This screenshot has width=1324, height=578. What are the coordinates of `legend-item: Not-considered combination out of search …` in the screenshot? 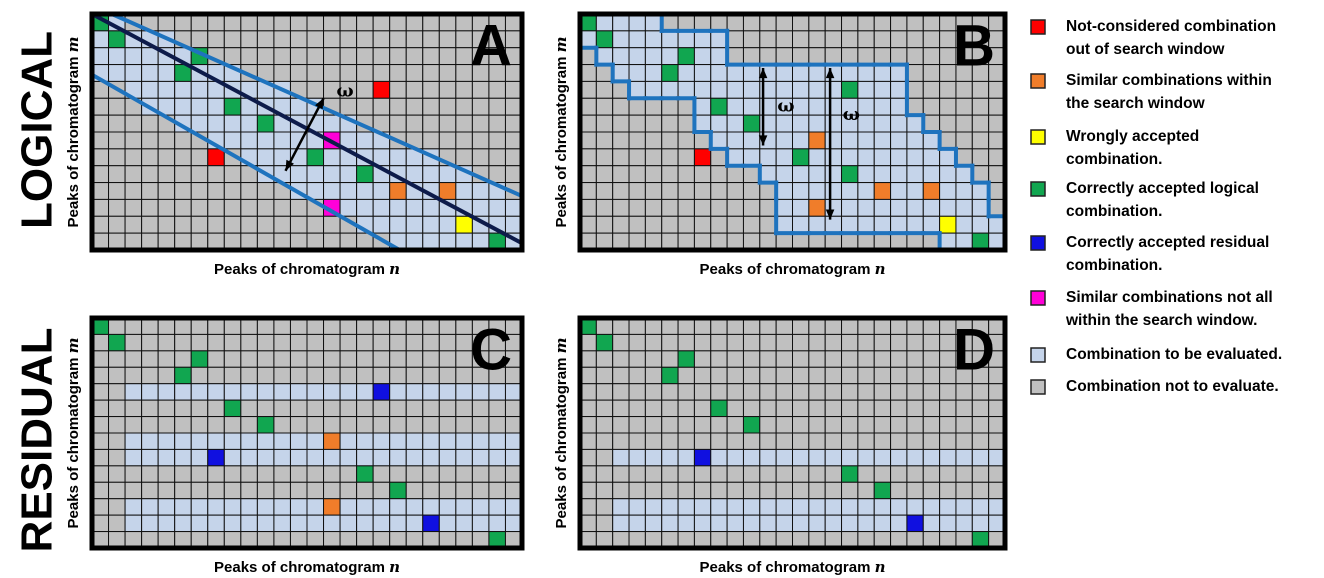 It's located at (1153, 38).